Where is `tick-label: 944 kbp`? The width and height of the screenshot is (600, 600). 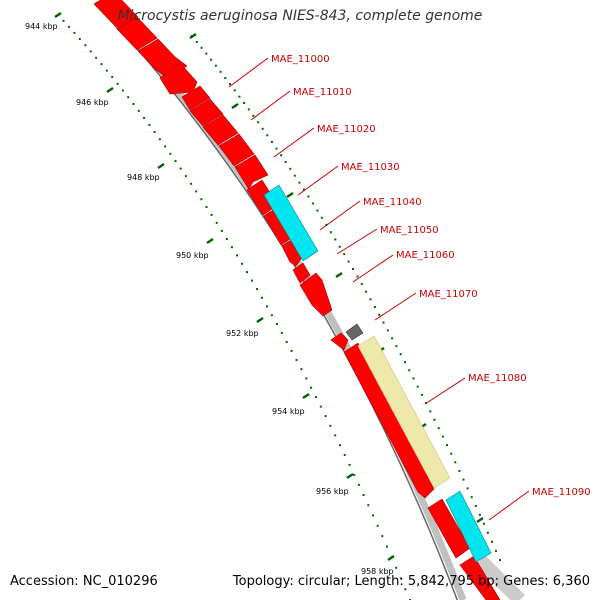 tick-label: 944 kbp is located at coordinates (41, 26).